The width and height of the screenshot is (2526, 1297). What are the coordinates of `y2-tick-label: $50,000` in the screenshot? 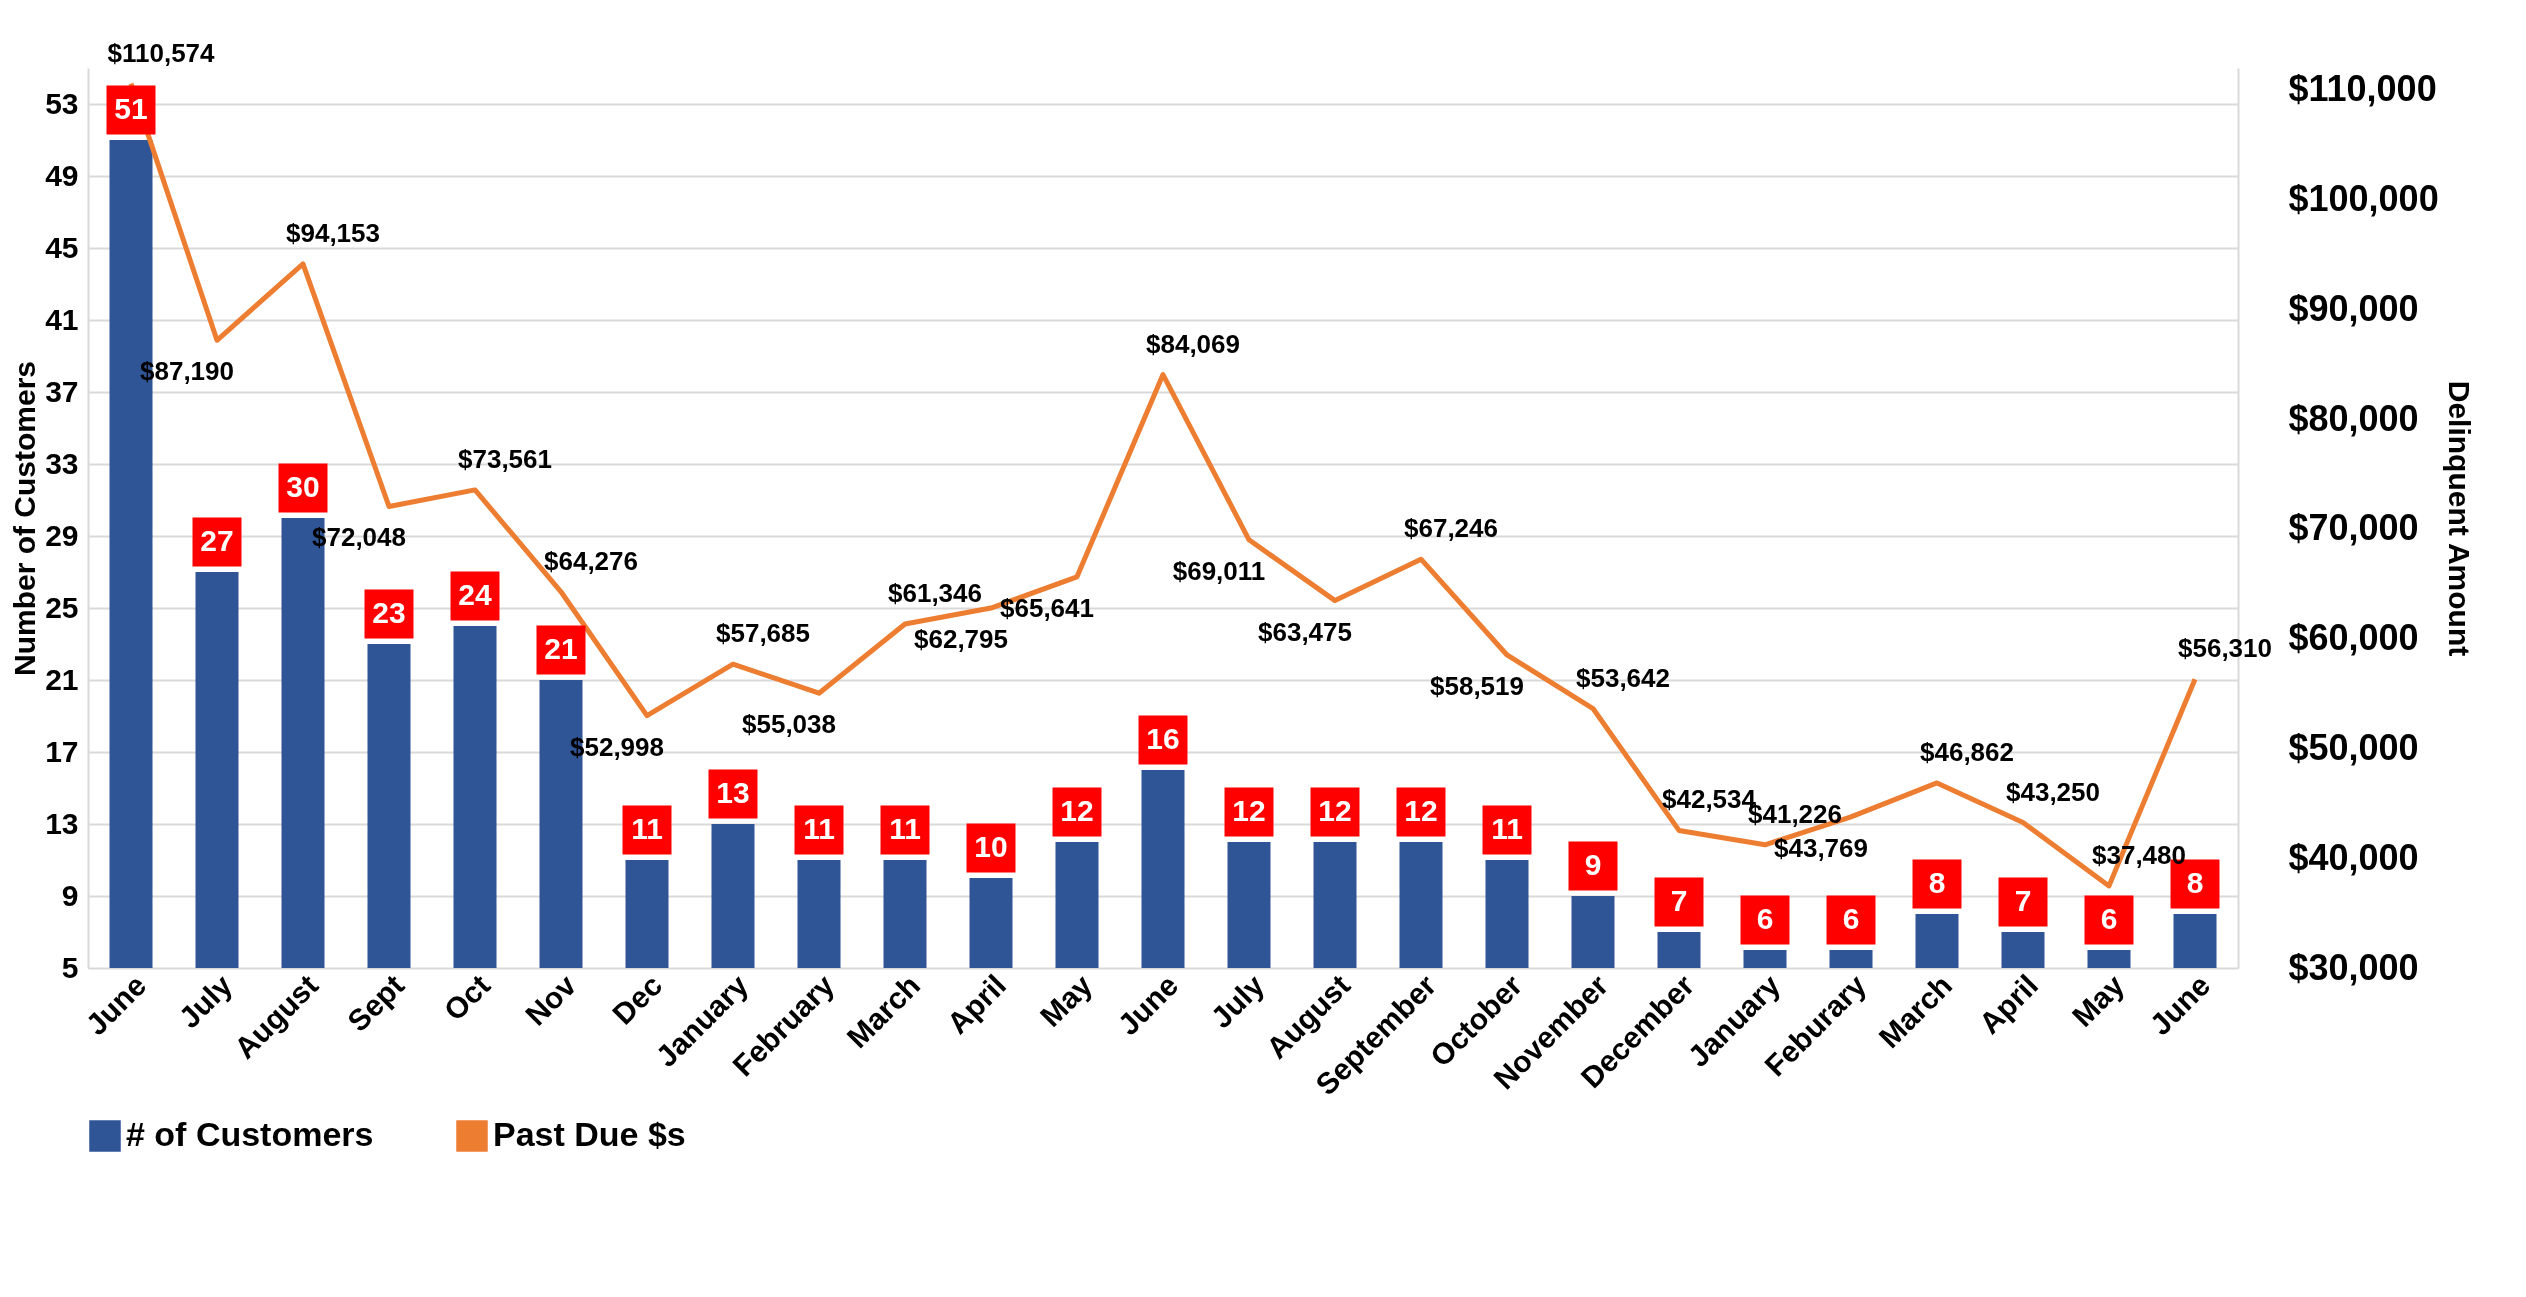 It's located at (2353, 747).